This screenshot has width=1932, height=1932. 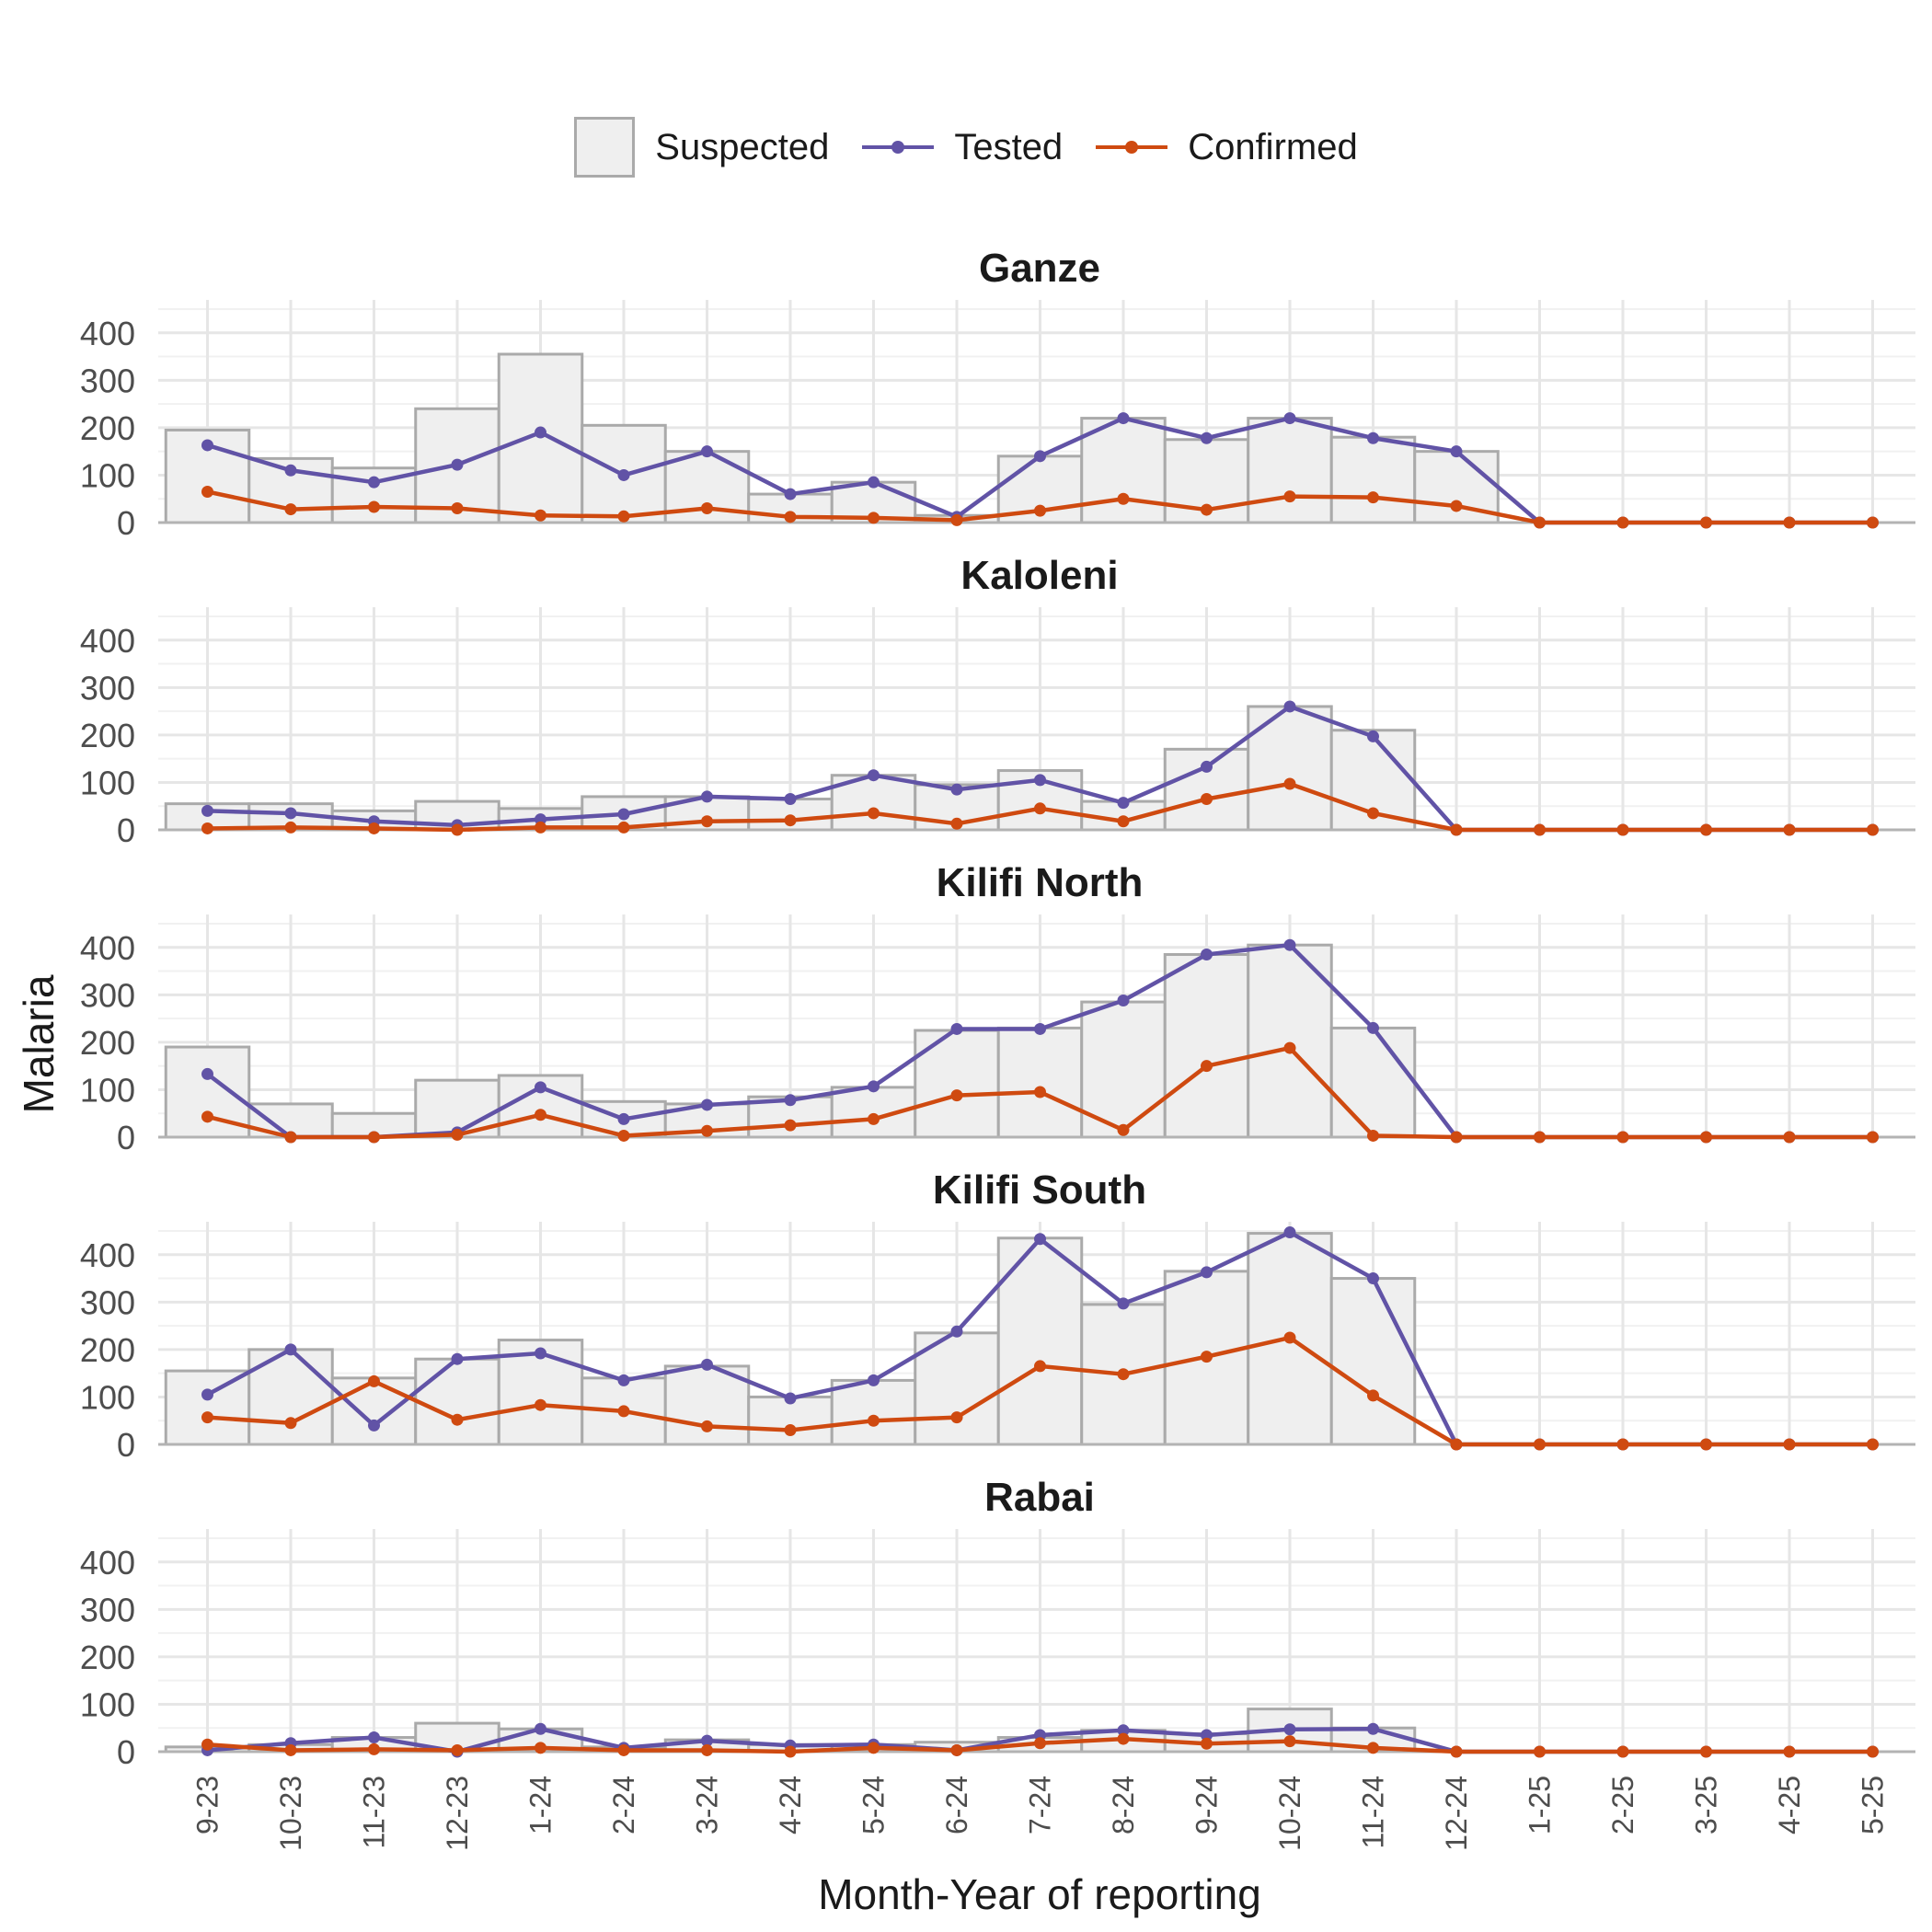 I want to click on legend-item-suspected: Suspected, so click(x=701, y=147).